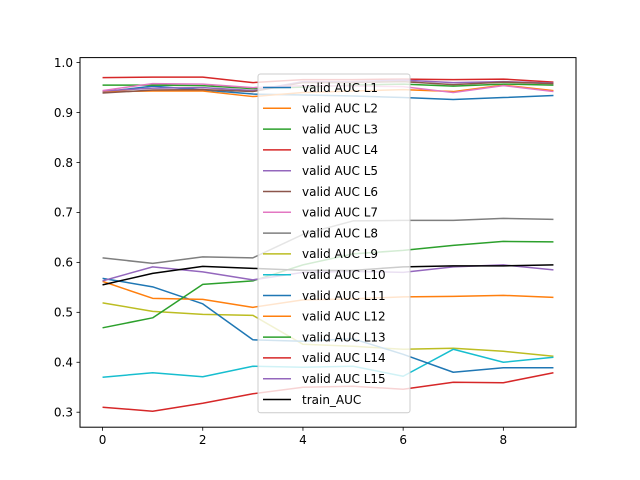 The image size is (640, 480). What do you see at coordinates (340, 254) in the screenshot?
I see `legend-label: valid AUC L9` at bounding box center [340, 254].